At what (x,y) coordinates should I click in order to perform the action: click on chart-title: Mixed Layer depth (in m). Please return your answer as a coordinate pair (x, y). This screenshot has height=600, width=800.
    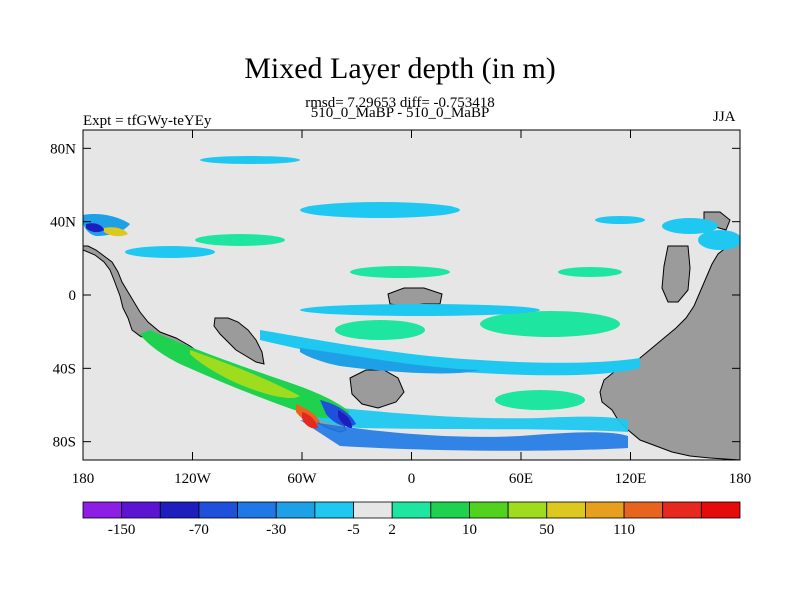
    Looking at the image, I should click on (400, 68).